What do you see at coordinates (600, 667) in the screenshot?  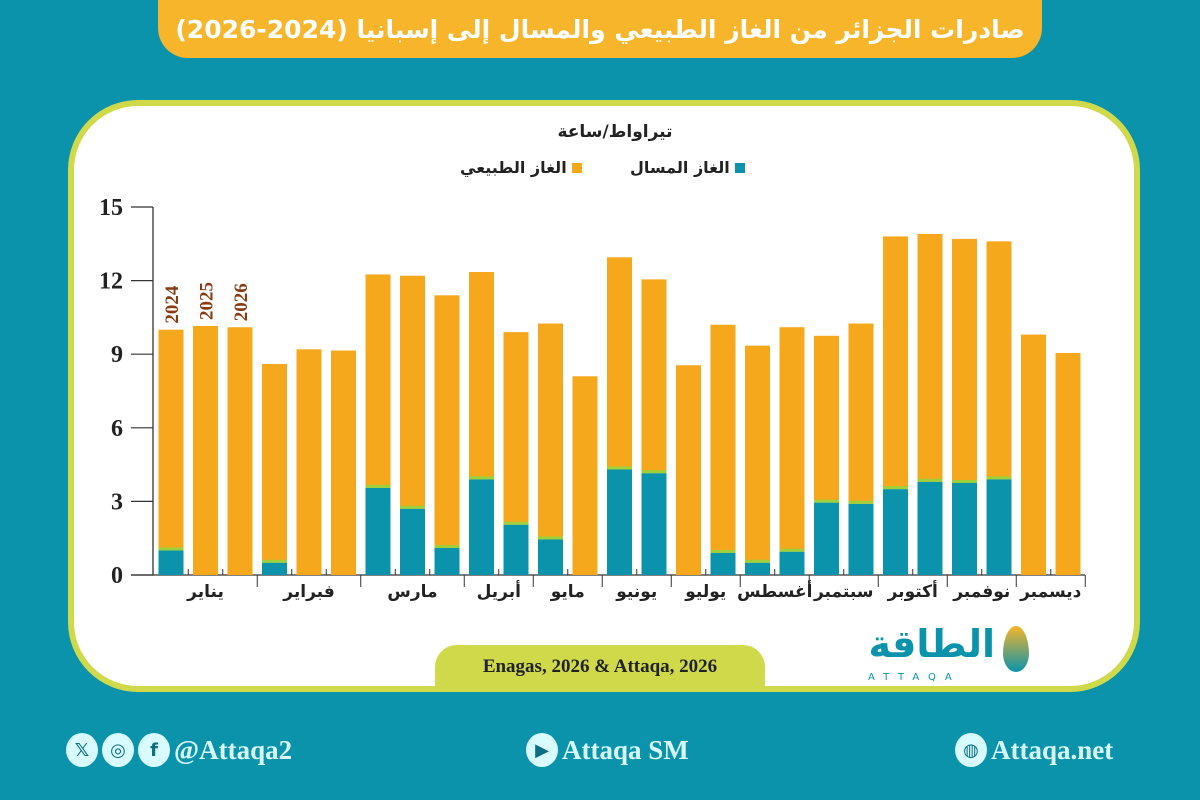 I see `source-label: Enagas, 2026 & Attaqa, 2026` at bounding box center [600, 667].